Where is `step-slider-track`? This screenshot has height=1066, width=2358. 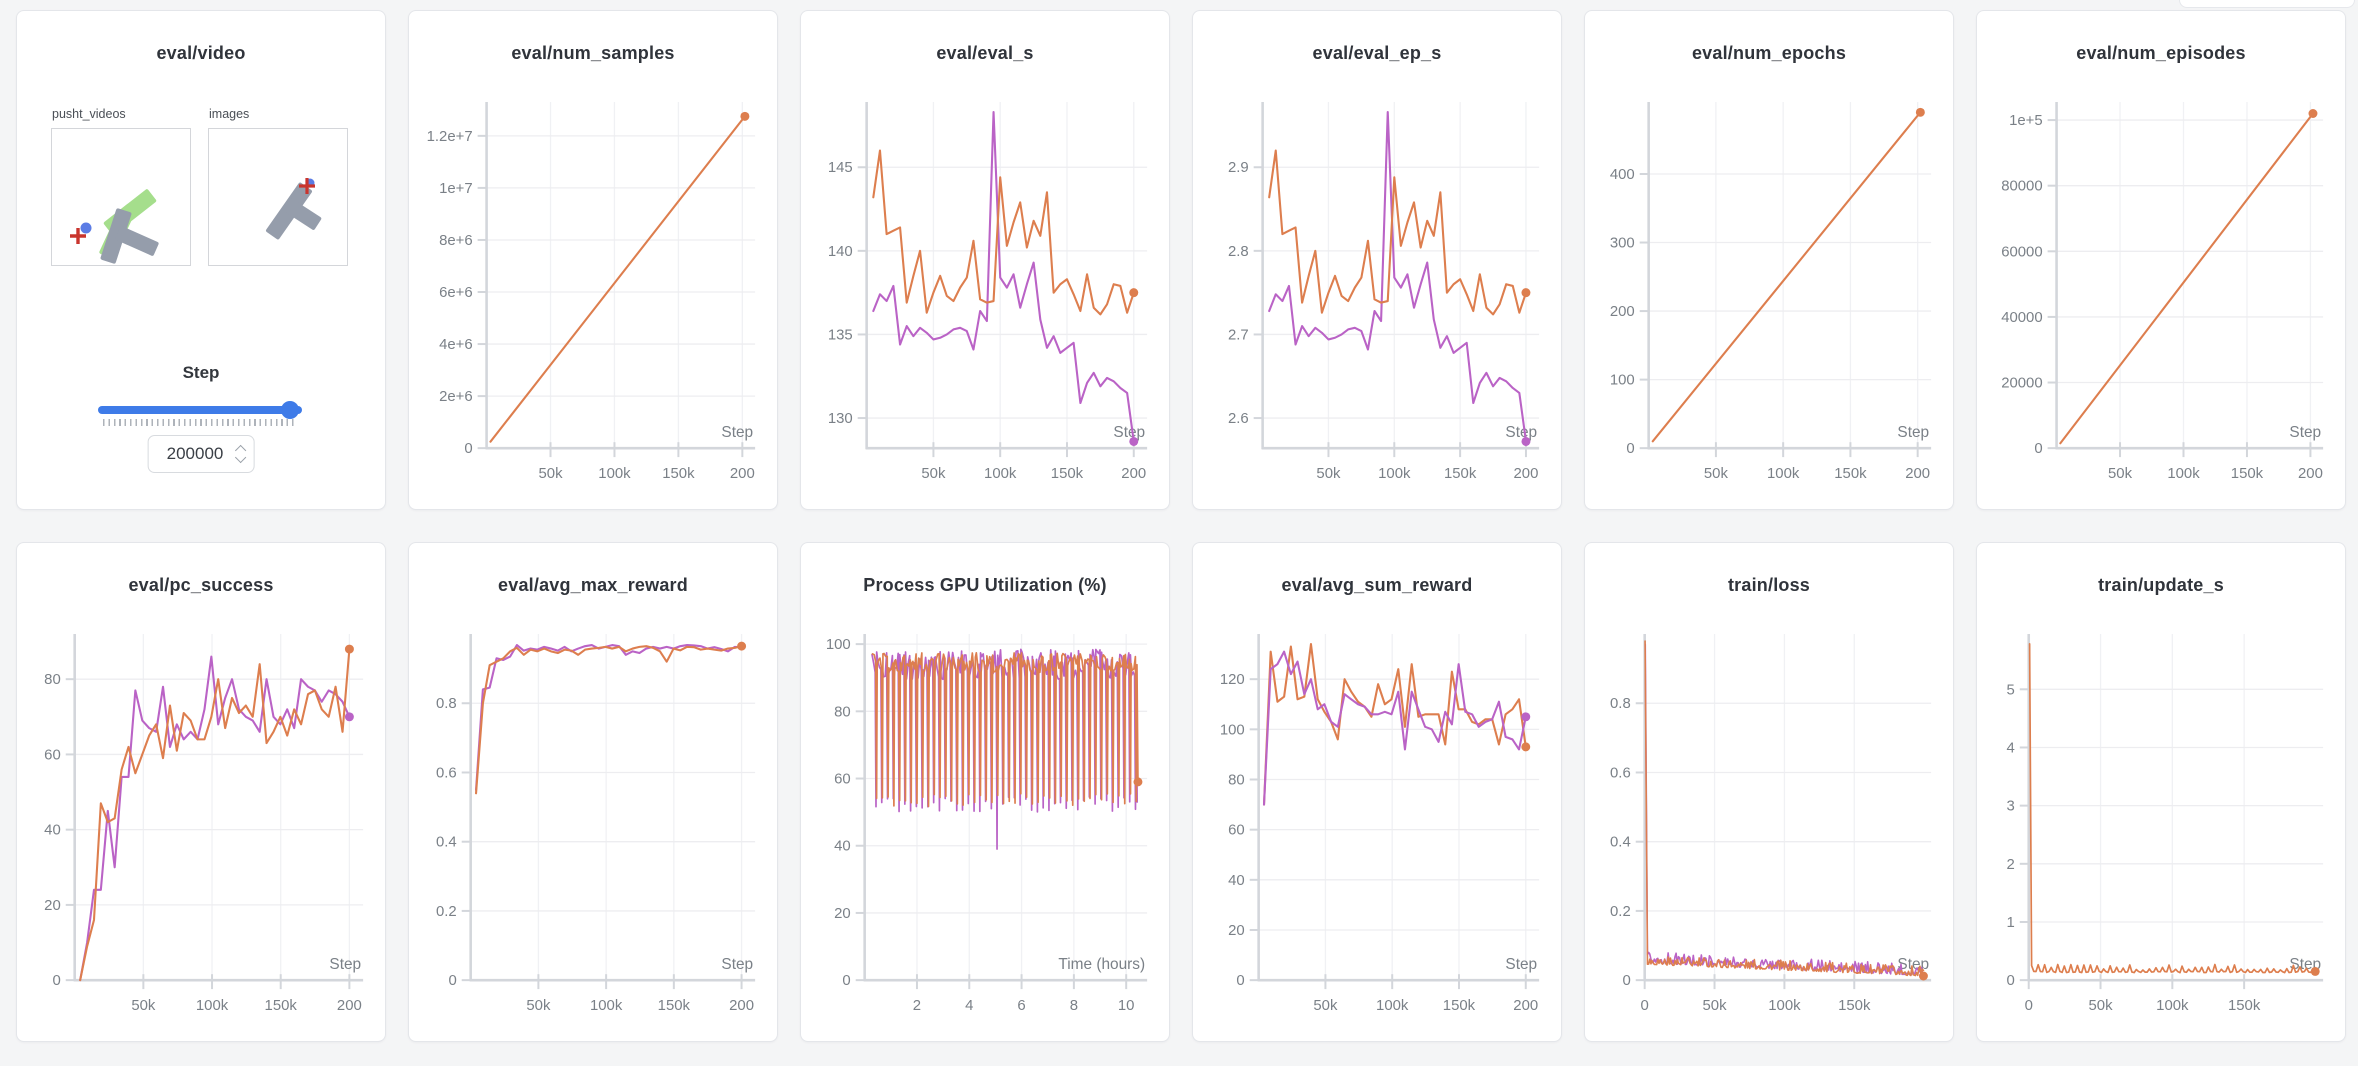 step-slider-track is located at coordinates (200, 410).